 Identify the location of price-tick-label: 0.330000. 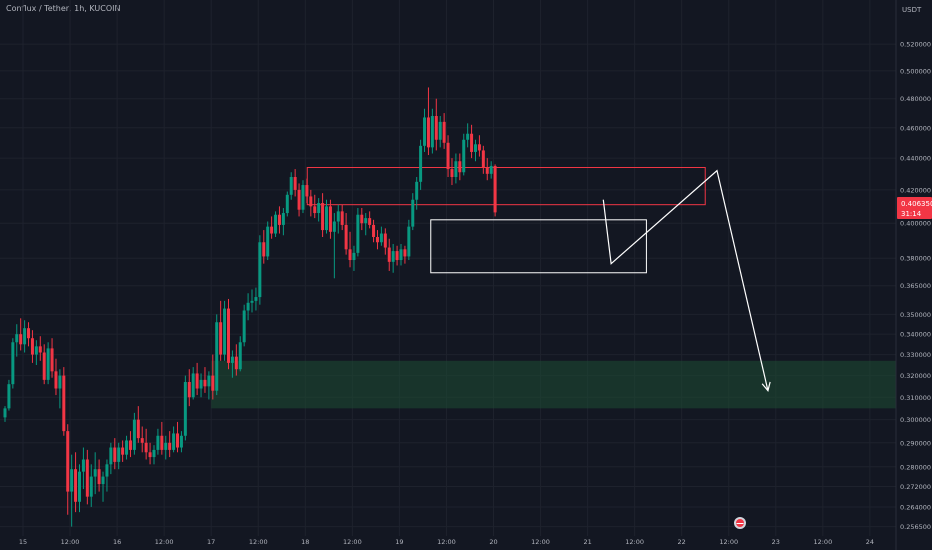
(915, 355).